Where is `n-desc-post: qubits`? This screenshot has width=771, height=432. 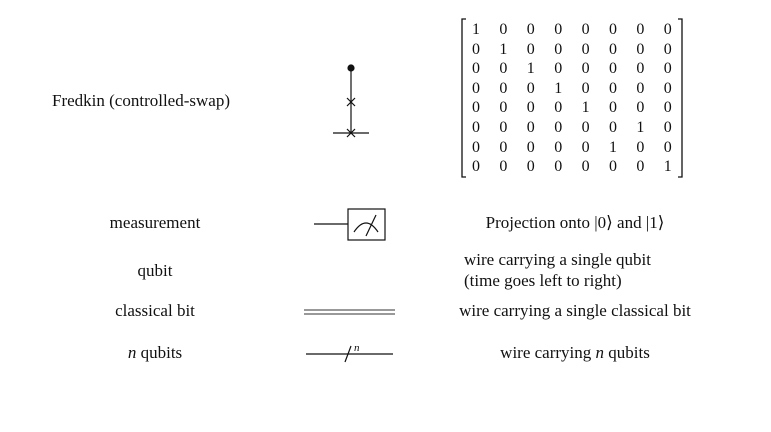
n-desc-post: qubits is located at coordinates (627, 352).